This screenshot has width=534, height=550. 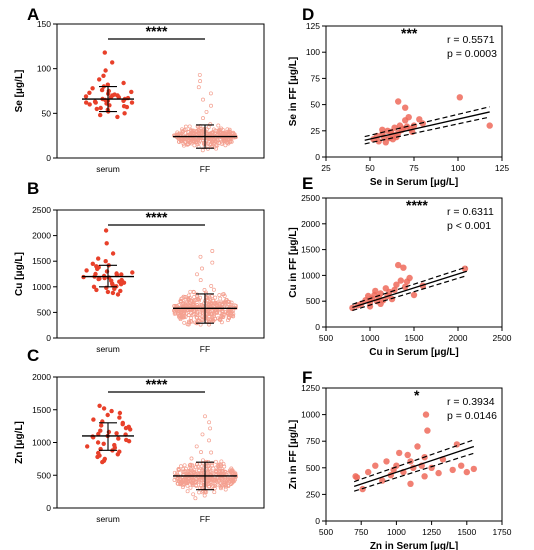 I want to click on y-tick-label: 250, so click(x=313, y=494).